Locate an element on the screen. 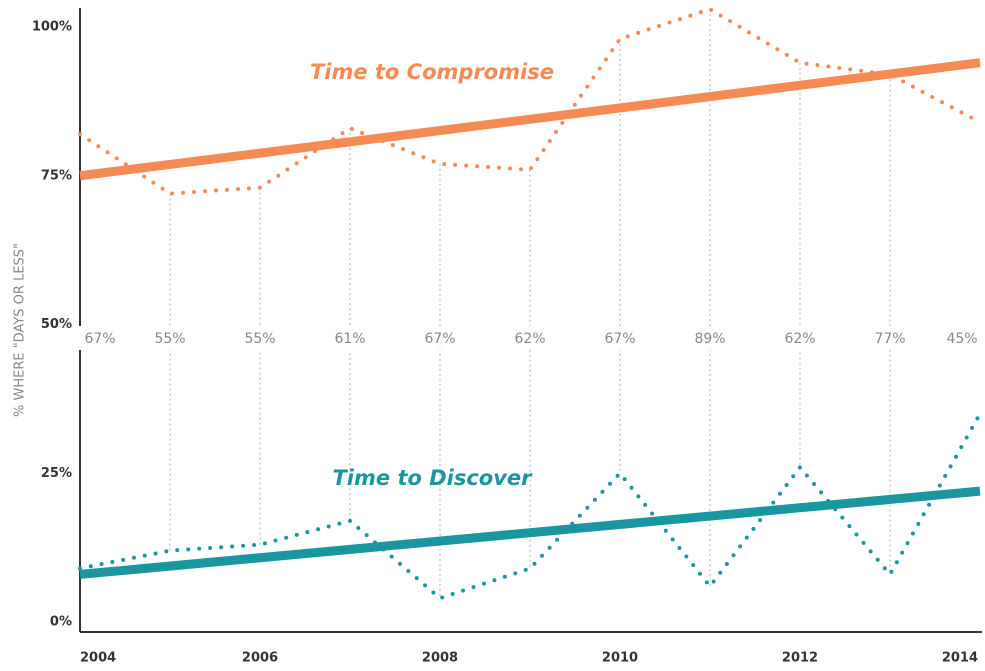  series-label: Time to Compromise is located at coordinates (432, 72).